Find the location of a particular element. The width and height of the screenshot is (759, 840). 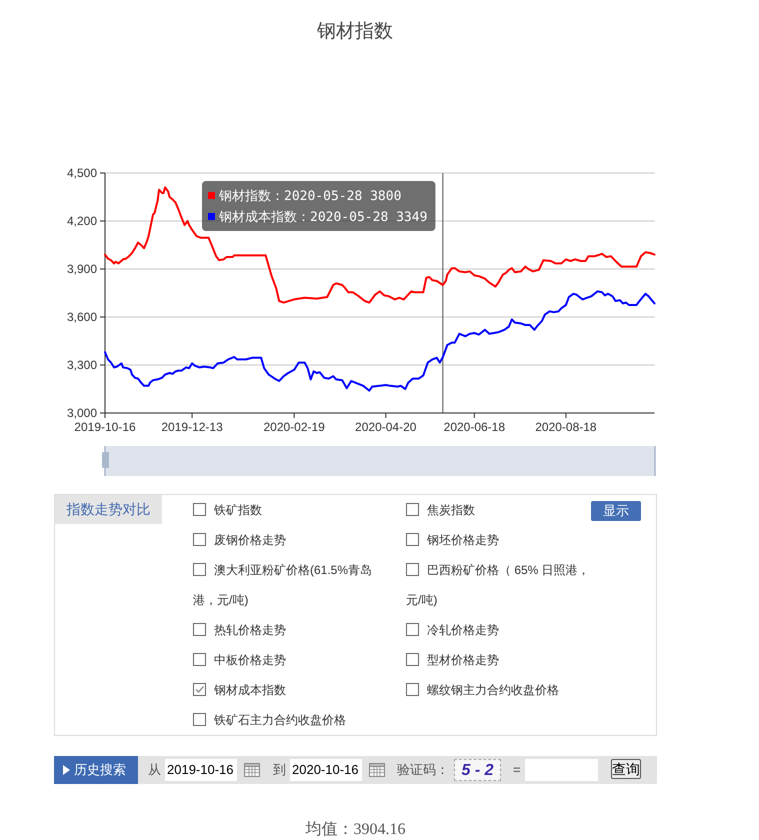

y-tick-label: 3,600 is located at coordinates (82, 317).